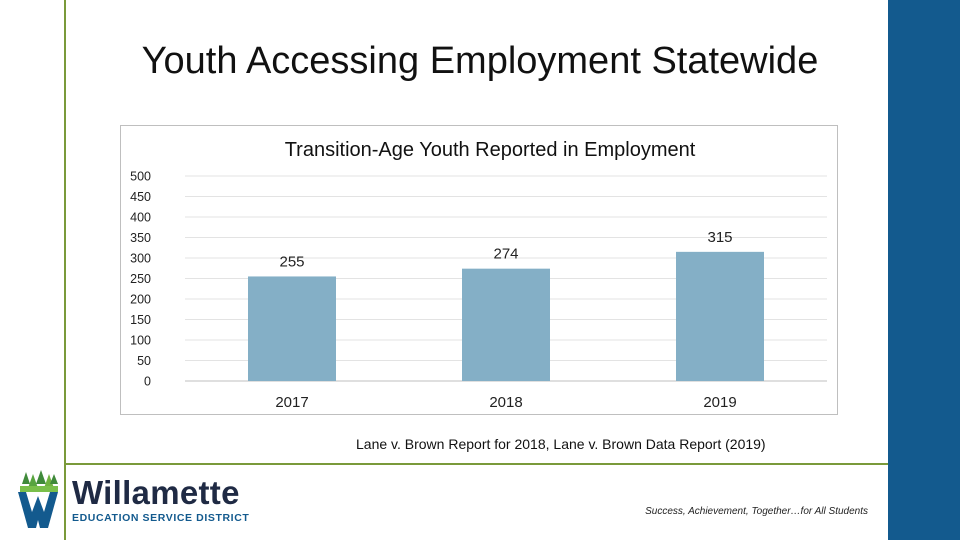  Describe the element at coordinates (719, 402) in the screenshot. I see `x-tick-label: 2019` at that location.